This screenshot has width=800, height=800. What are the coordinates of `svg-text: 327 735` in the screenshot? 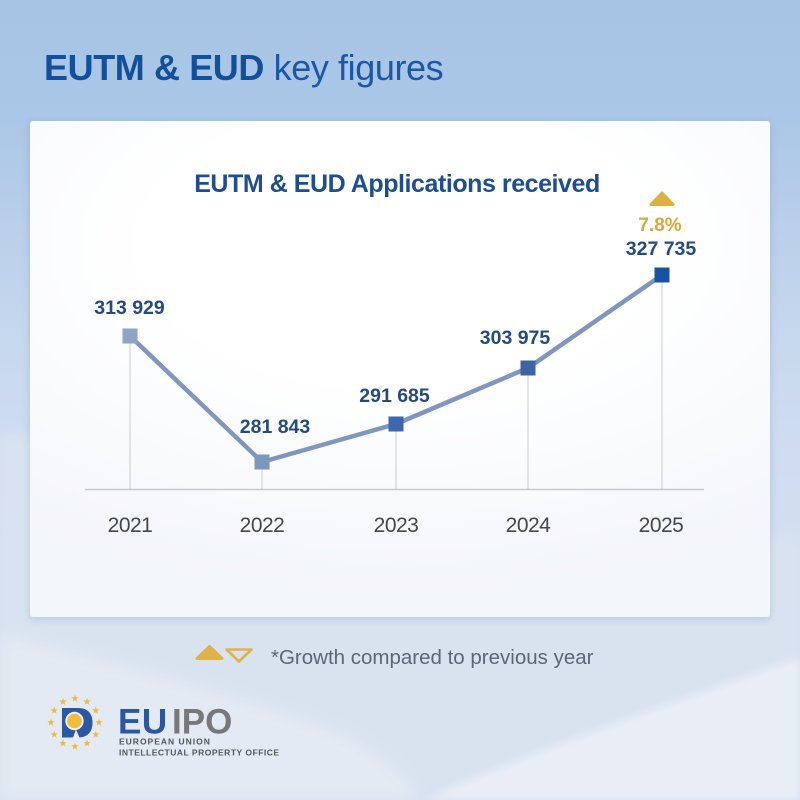 It's located at (661, 249).